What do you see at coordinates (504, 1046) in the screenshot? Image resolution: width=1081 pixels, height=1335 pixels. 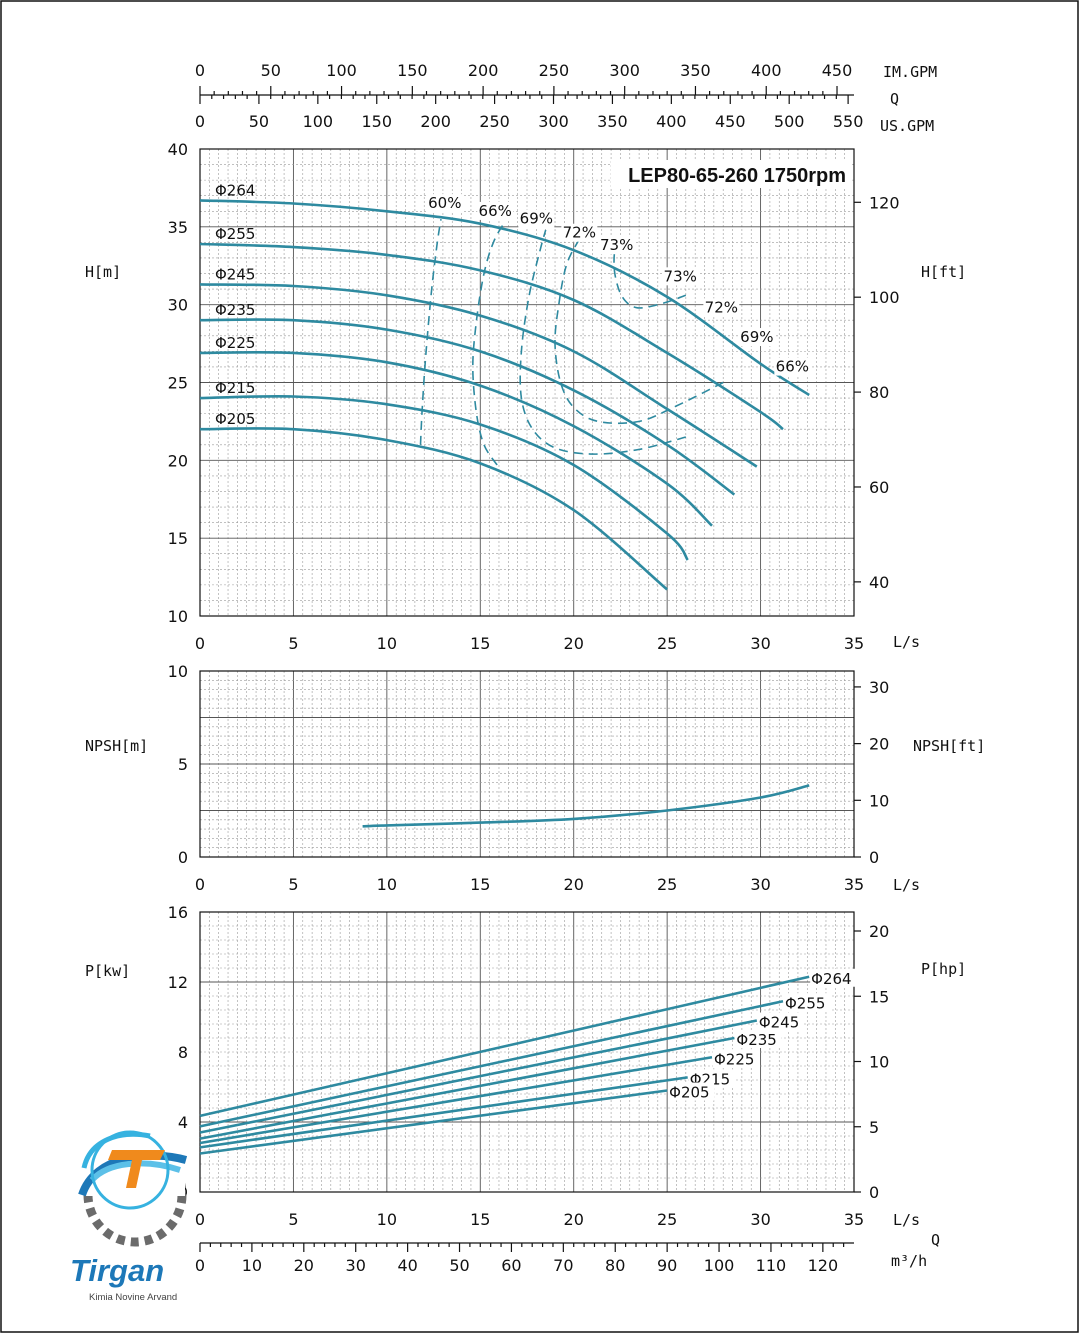 I see `power-curve-Φ264` at bounding box center [504, 1046].